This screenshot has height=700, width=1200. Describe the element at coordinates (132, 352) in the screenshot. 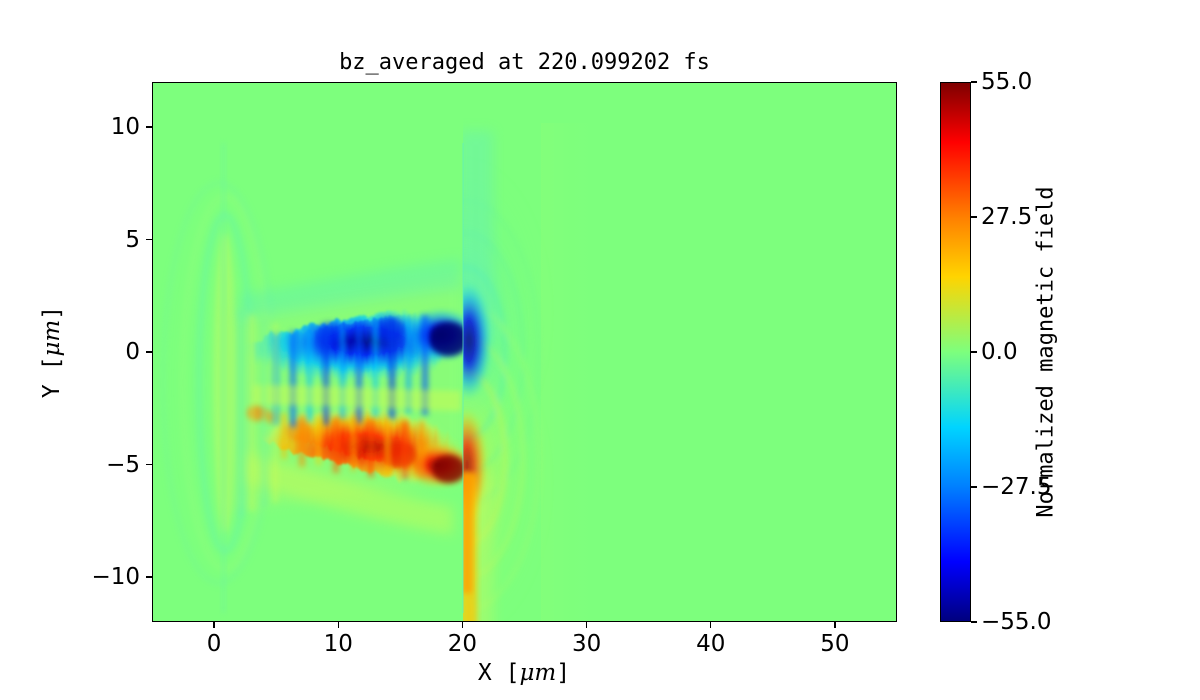

I see `y-tick-label-2: 0` at that location.